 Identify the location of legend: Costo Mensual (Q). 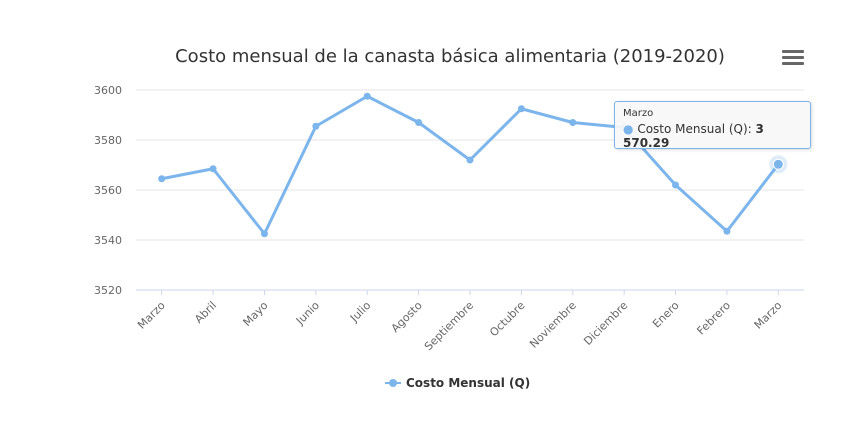
(457, 383).